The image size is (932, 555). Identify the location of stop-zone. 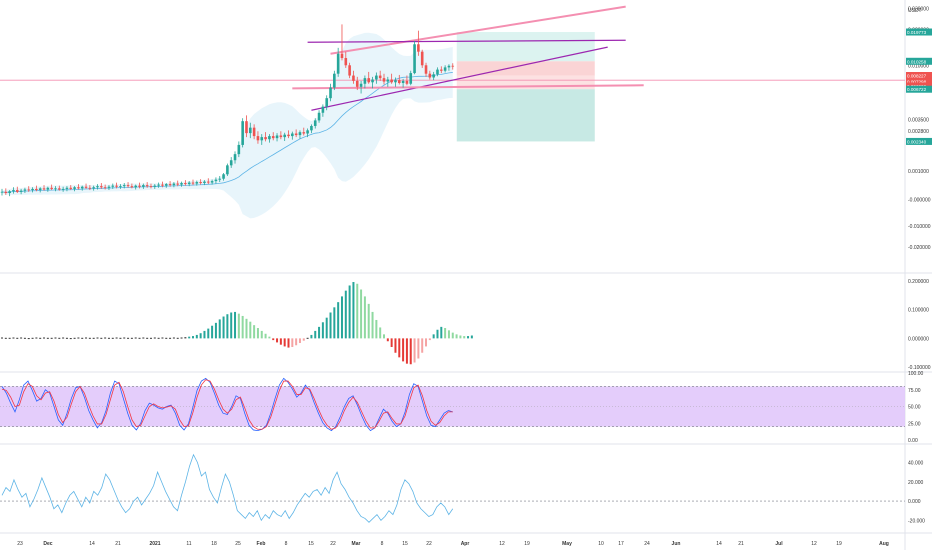
(525, 68).